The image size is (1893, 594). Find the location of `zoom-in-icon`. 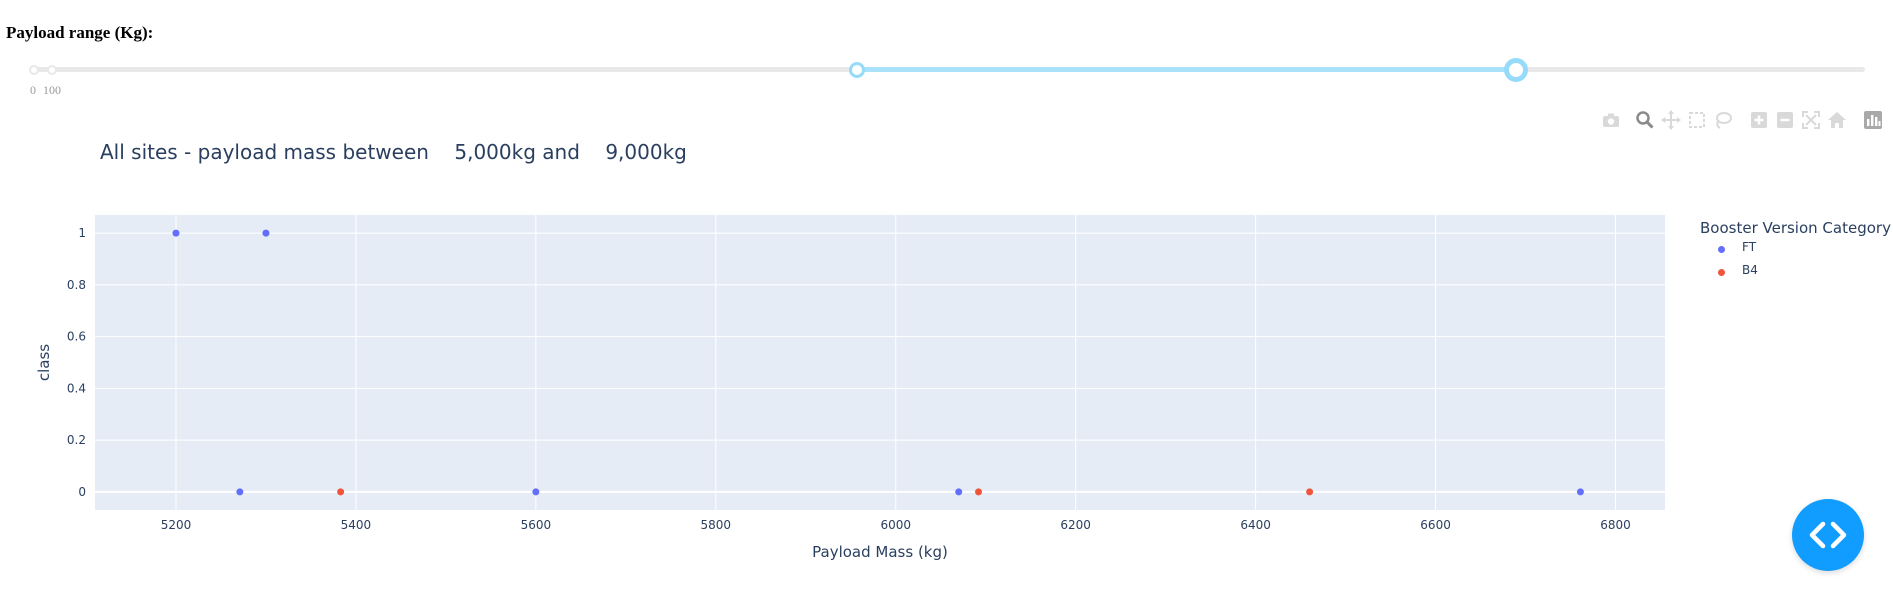

zoom-in-icon is located at coordinates (1759, 120).